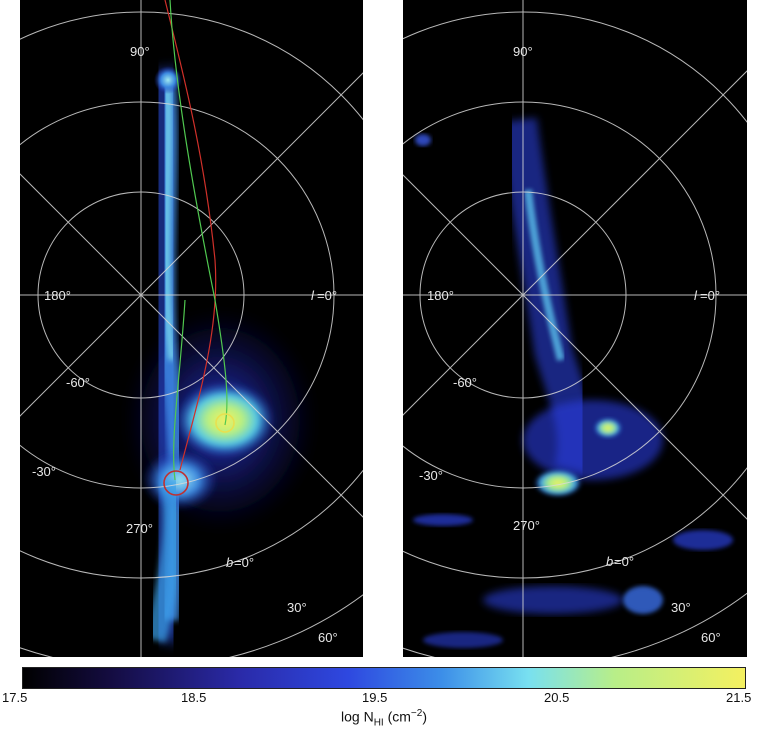 This screenshot has height=732, width=768. What do you see at coordinates (190, 235) in the screenshot?
I see `red-track` at bounding box center [190, 235].